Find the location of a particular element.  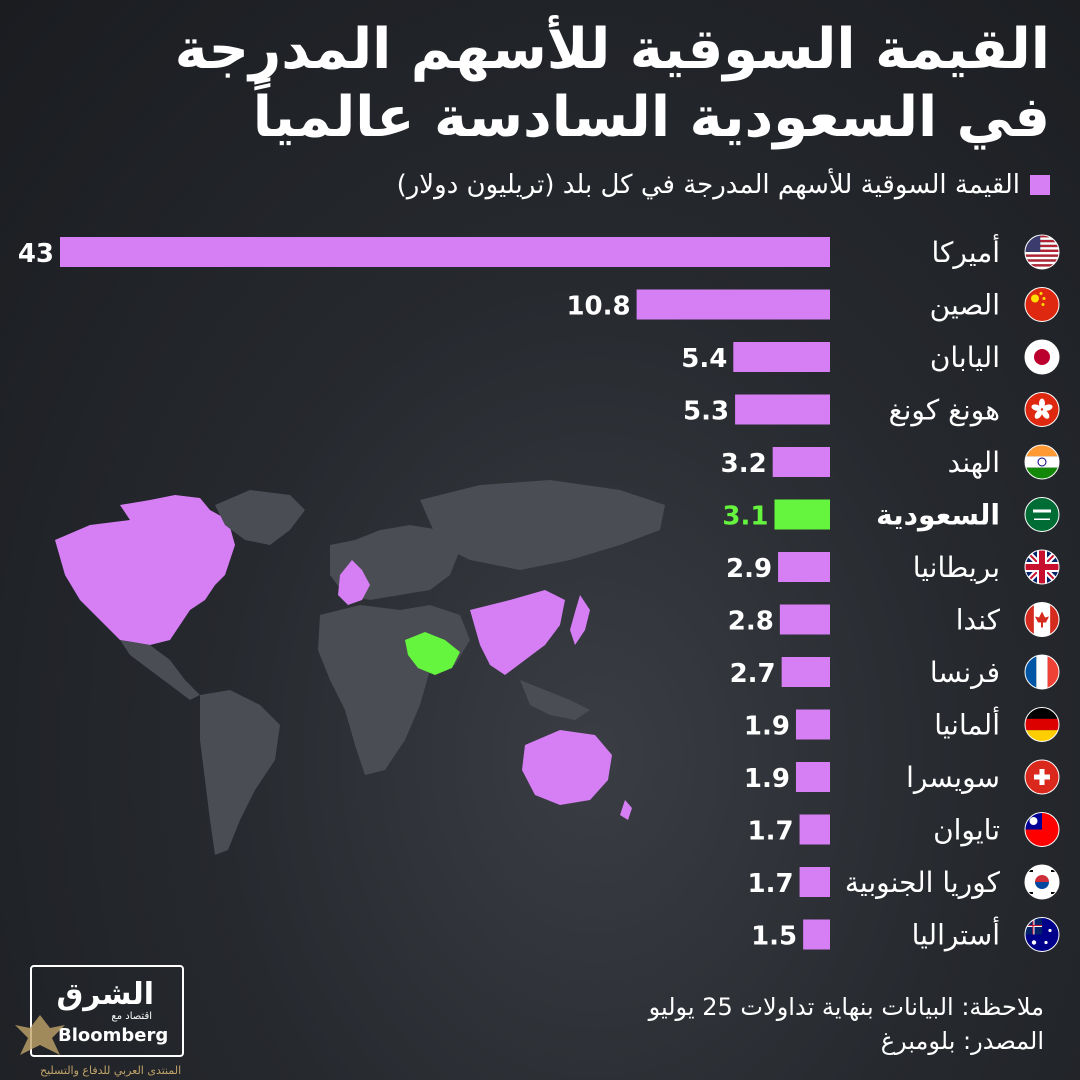

logo-partner: Bloomberg is located at coordinates (113, 1035).